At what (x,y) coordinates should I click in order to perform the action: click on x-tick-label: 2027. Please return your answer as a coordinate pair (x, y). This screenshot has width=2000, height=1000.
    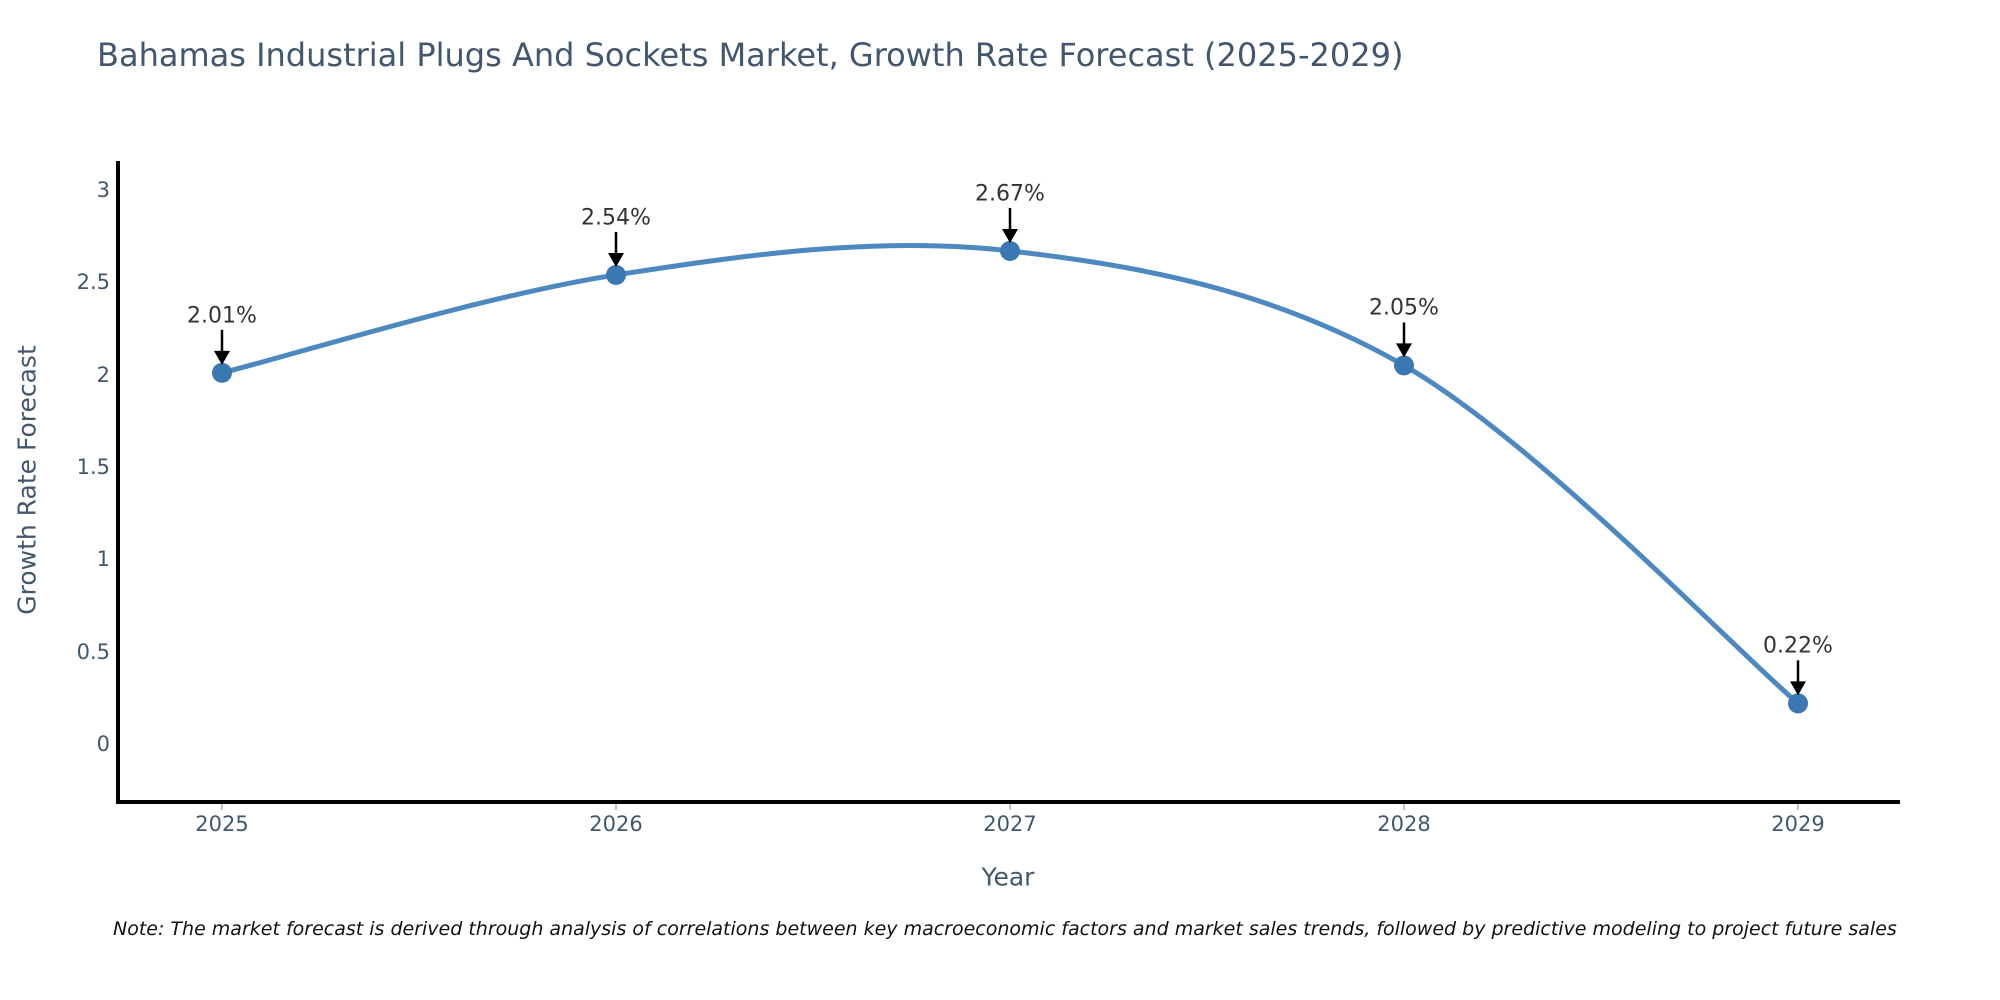
    Looking at the image, I should click on (1010, 824).